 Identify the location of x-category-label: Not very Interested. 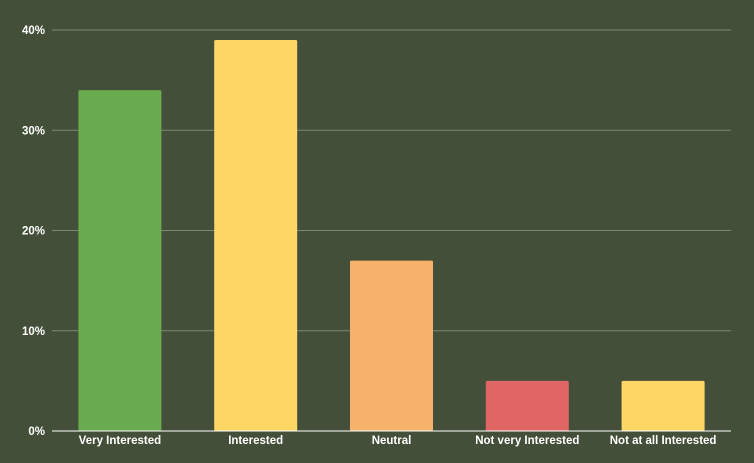
(527, 441).